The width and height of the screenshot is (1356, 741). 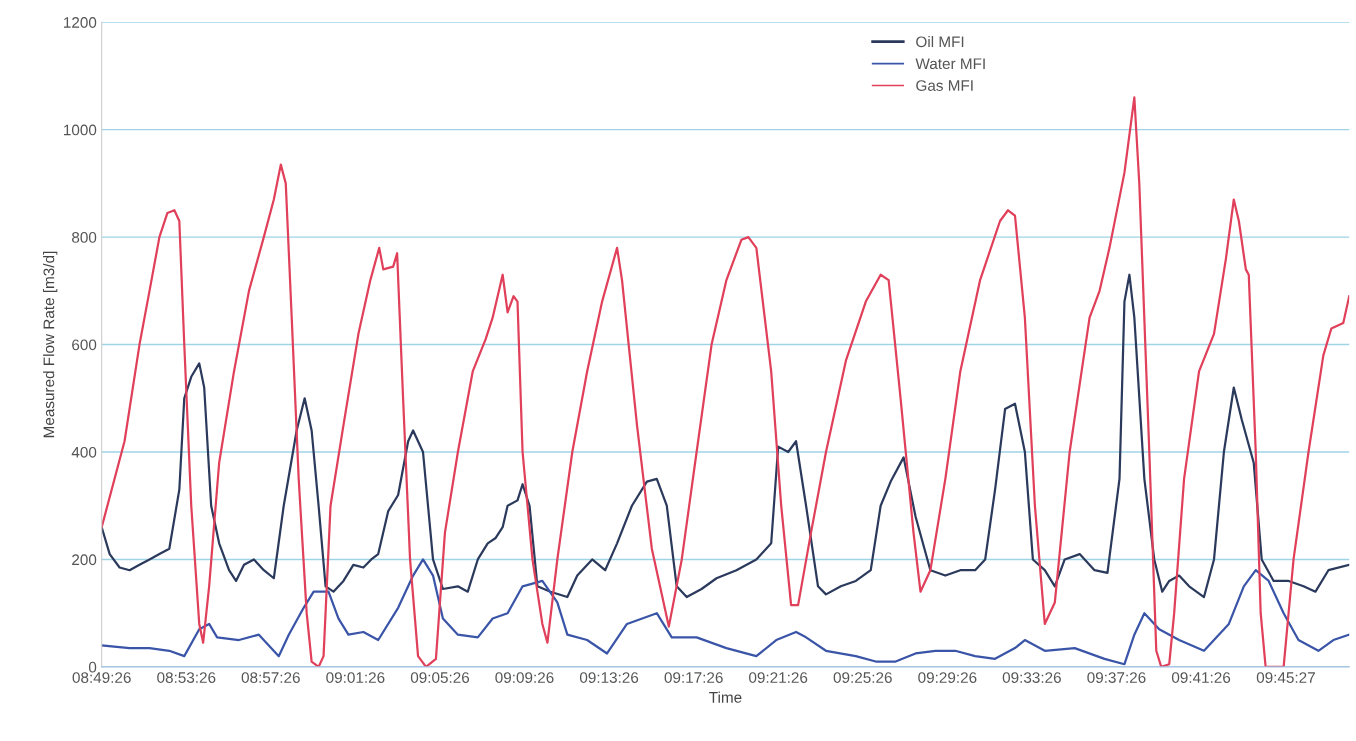 What do you see at coordinates (947, 677) in the screenshot?
I see `x-tick-label: 09:29:26` at bounding box center [947, 677].